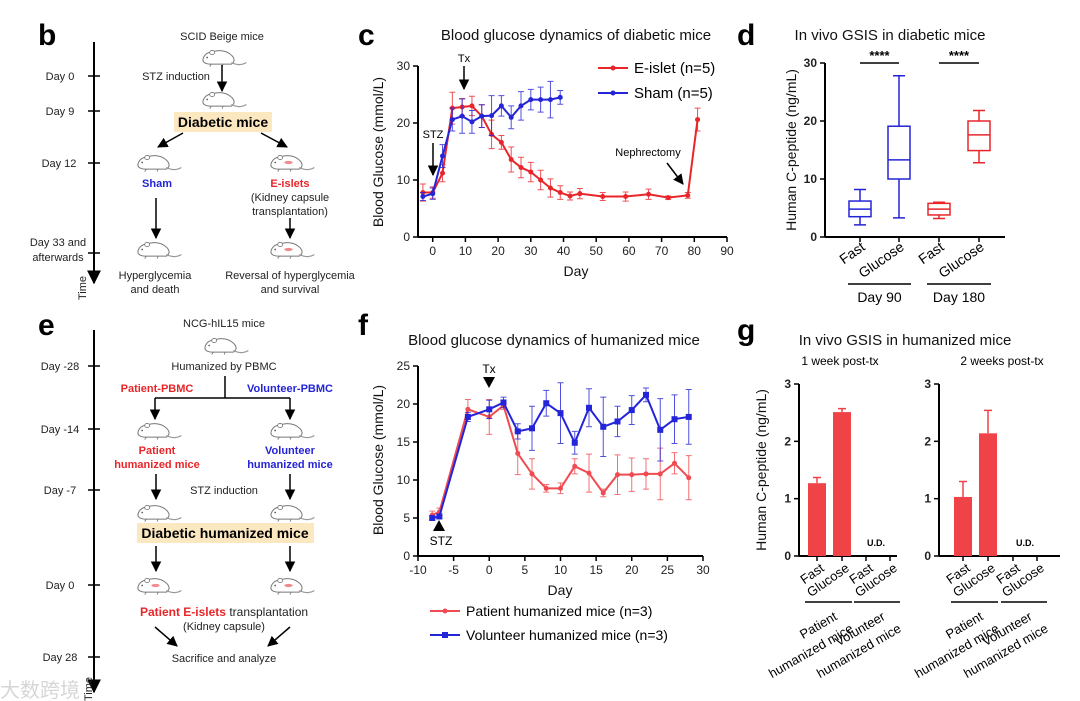  I want to click on timeline-label: Day 9, so click(60, 112).